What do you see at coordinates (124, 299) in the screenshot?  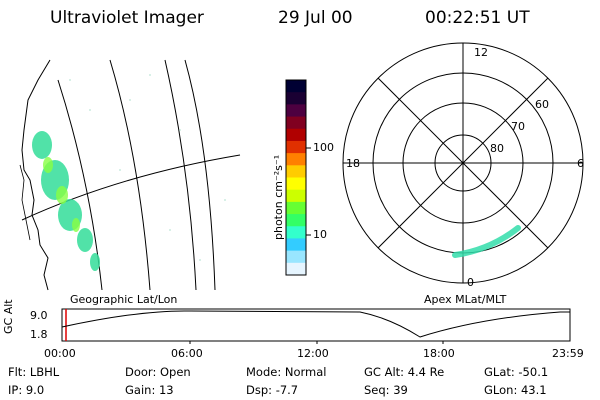 I see `geographic-label: Geographic Lat/Lon` at bounding box center [124, 299].